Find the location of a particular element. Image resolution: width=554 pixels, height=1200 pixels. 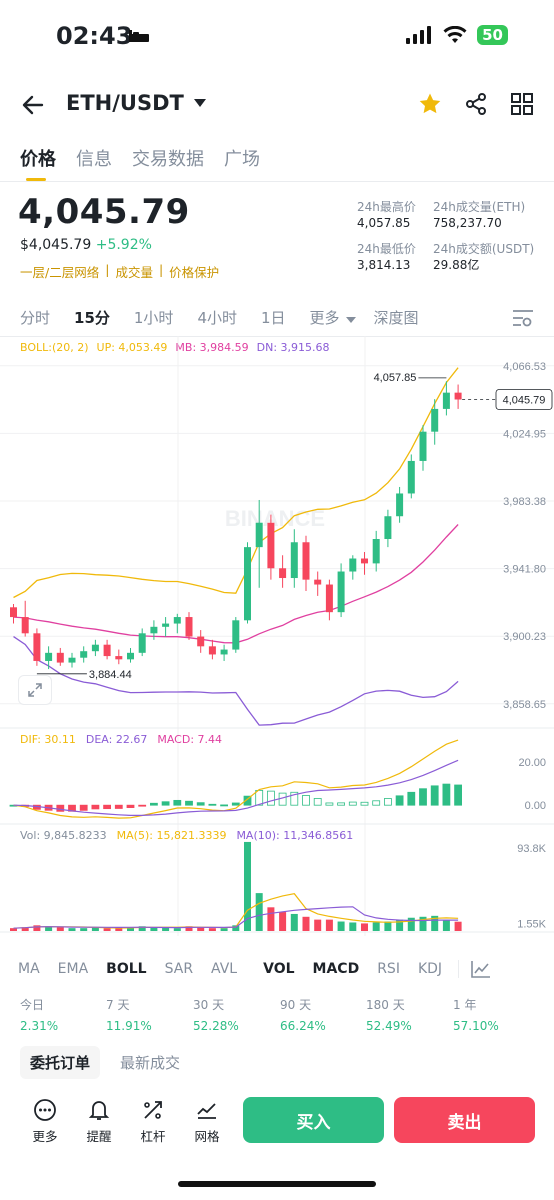

perf-value: 52.49% is located at coordinates (389, 1026).